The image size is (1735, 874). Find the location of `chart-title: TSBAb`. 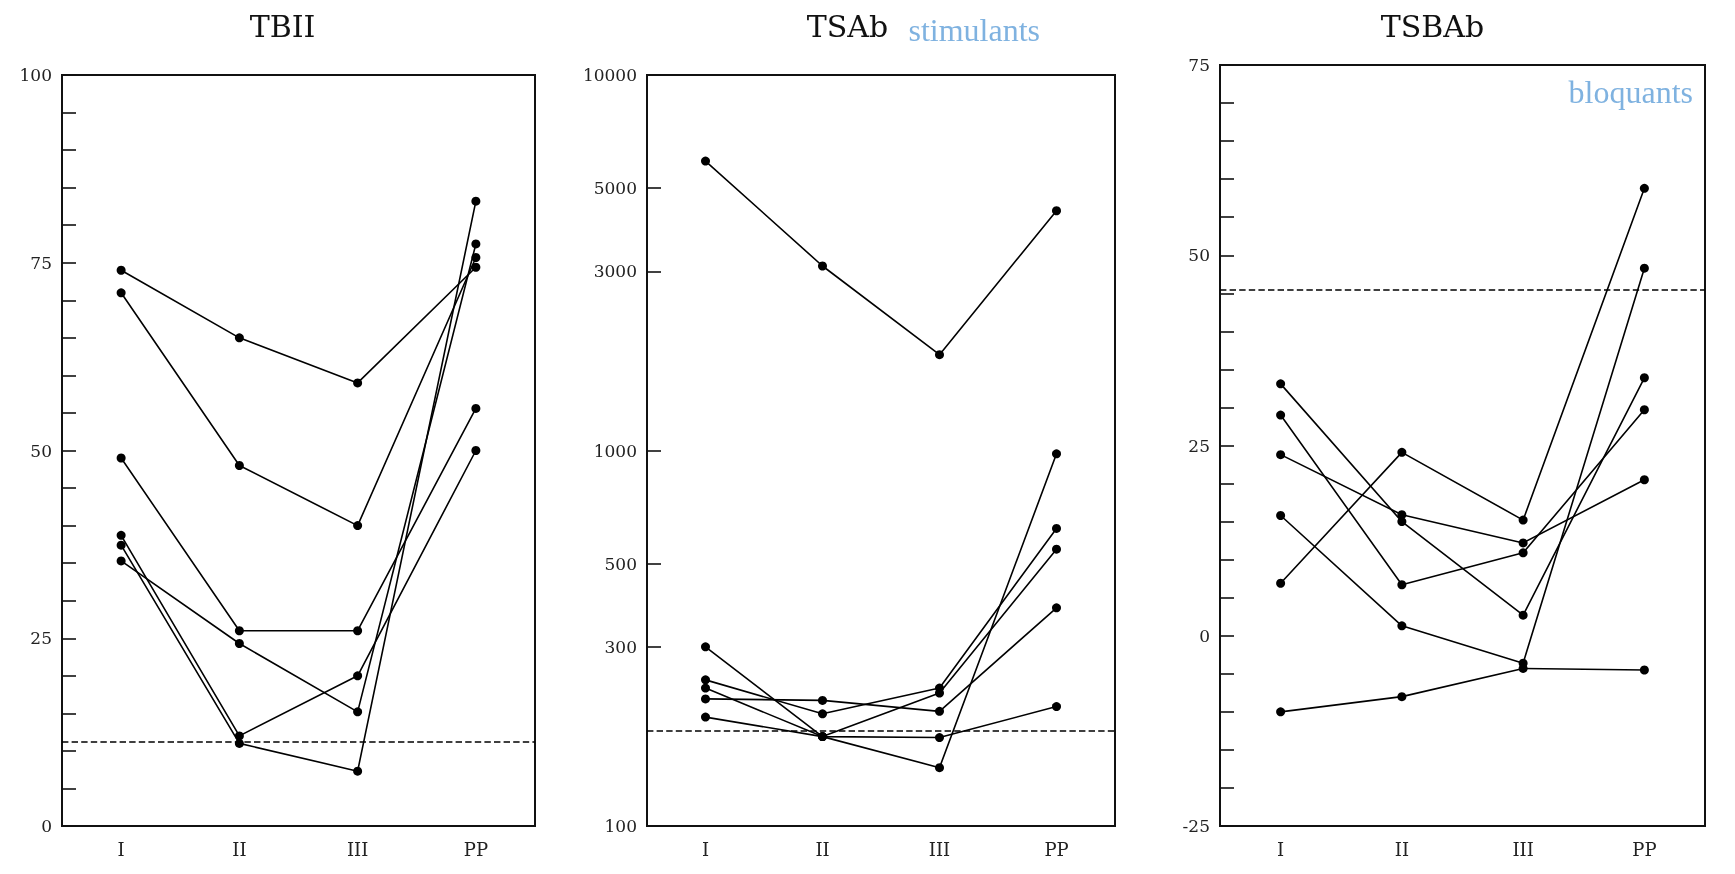

chart-title: TSBAb is located at coordinates (1432, 26).